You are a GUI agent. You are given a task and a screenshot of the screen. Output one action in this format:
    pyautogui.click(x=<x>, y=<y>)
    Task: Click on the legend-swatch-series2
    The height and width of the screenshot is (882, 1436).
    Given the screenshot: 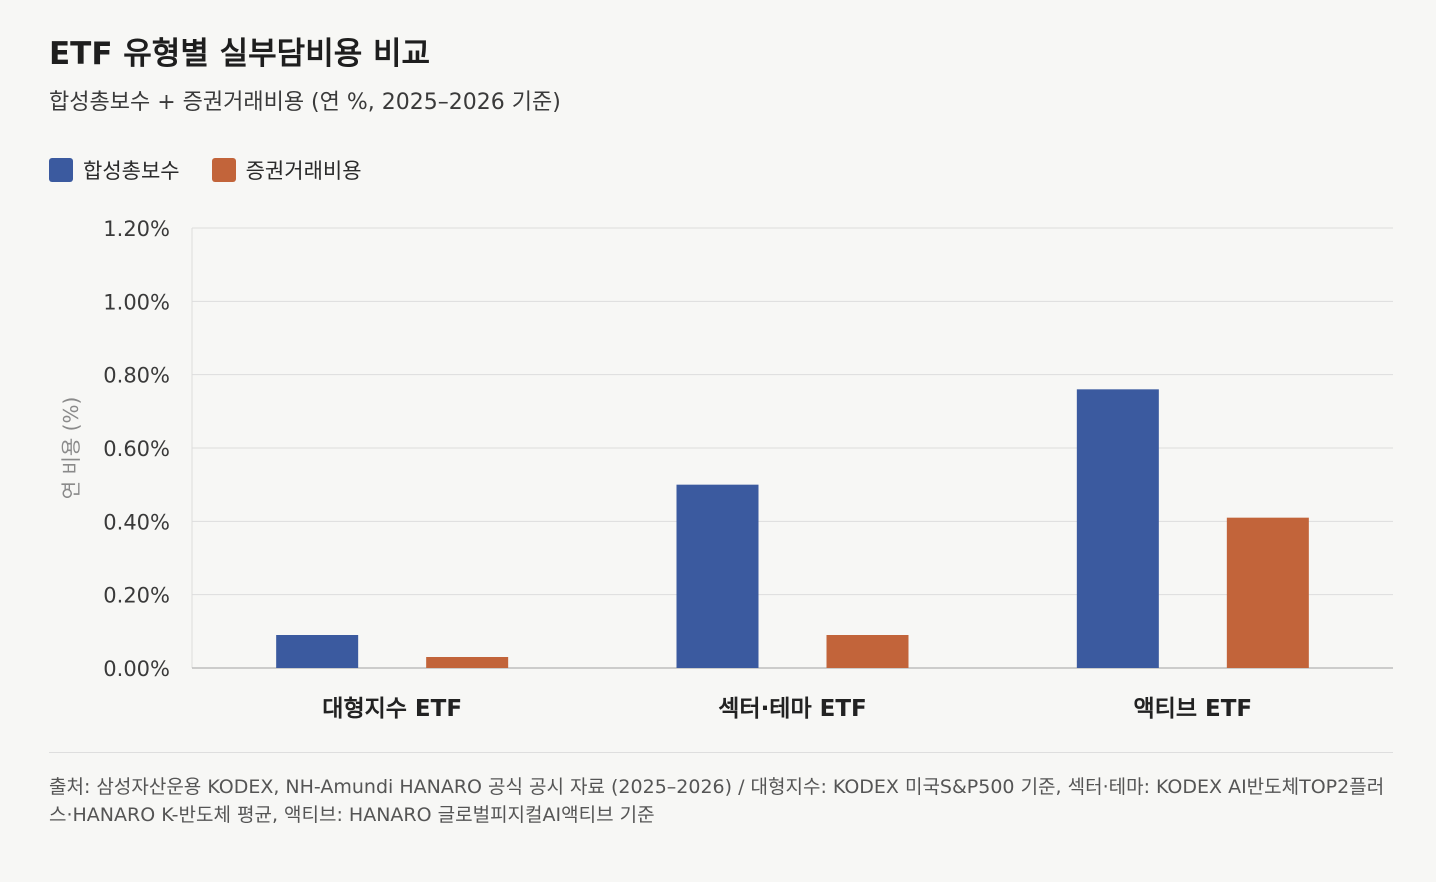 What is the action you would take?
    pyautogui.click(x=223, y=170)
    